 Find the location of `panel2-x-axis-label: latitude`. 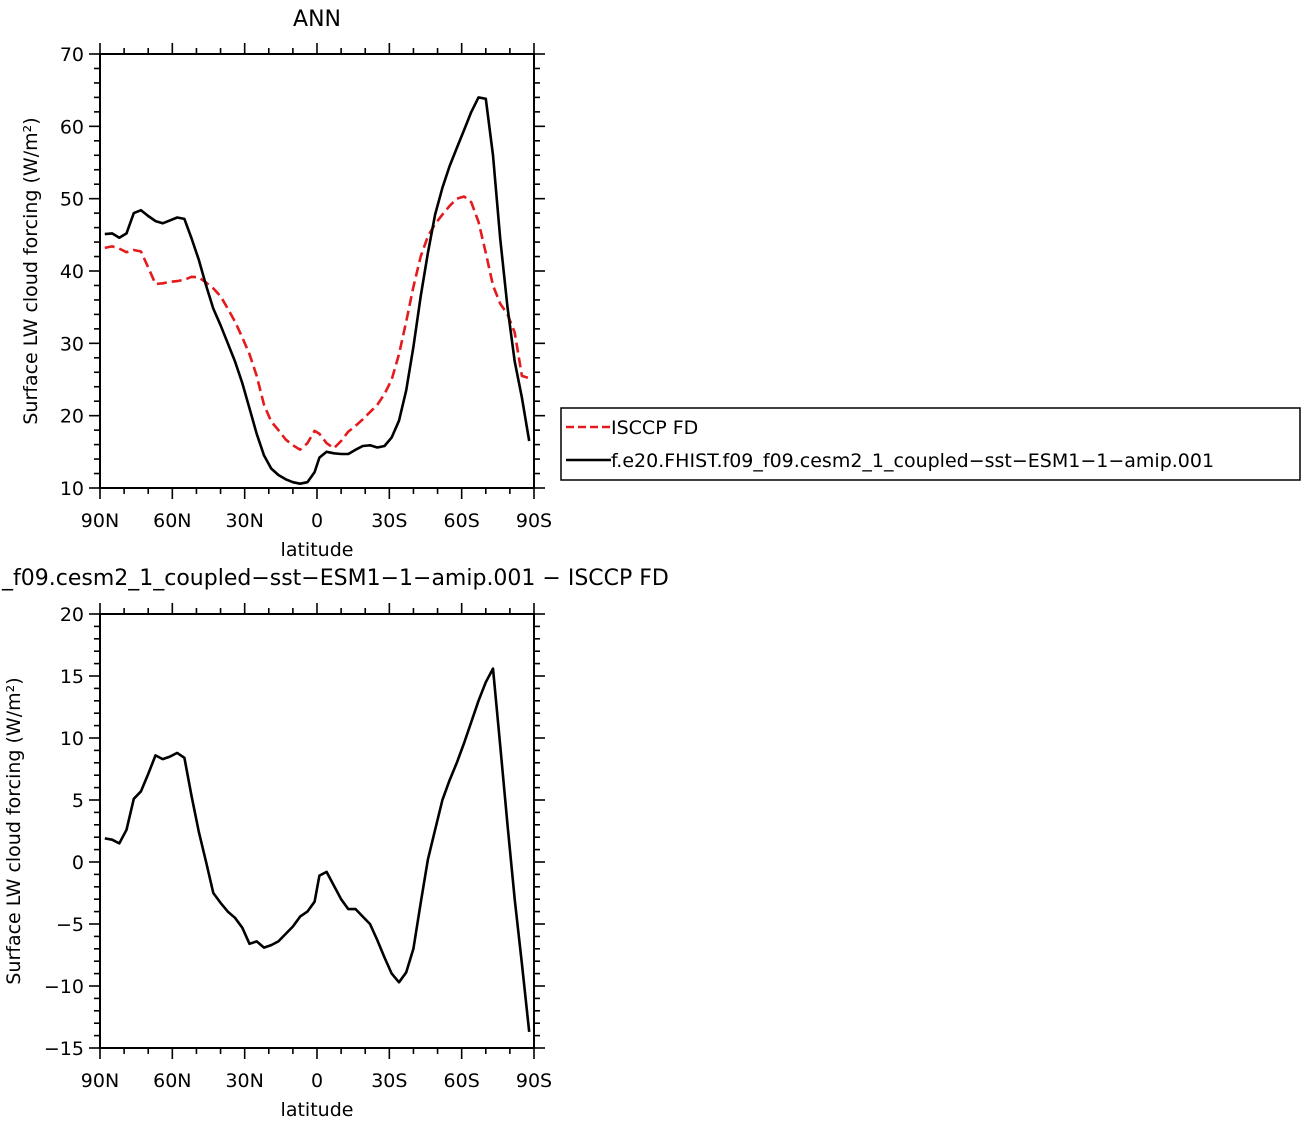

panel2-x-axis-label: latitude is located at coordinates (317, 1110).